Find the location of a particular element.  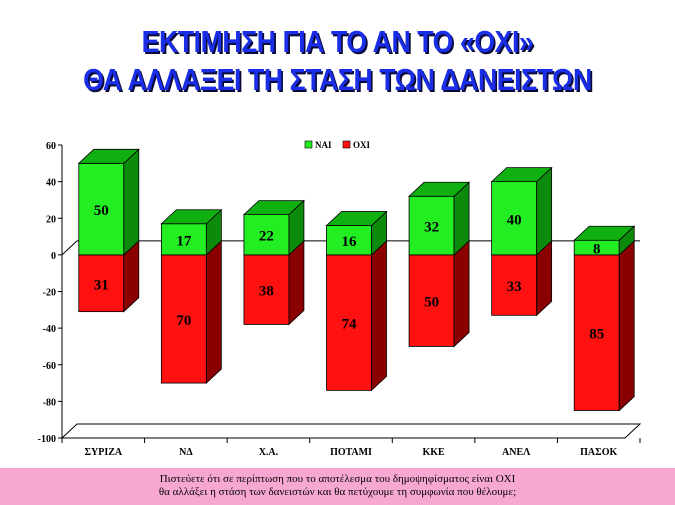

yes-data-label: 50 is located at coordinates (101, 211).